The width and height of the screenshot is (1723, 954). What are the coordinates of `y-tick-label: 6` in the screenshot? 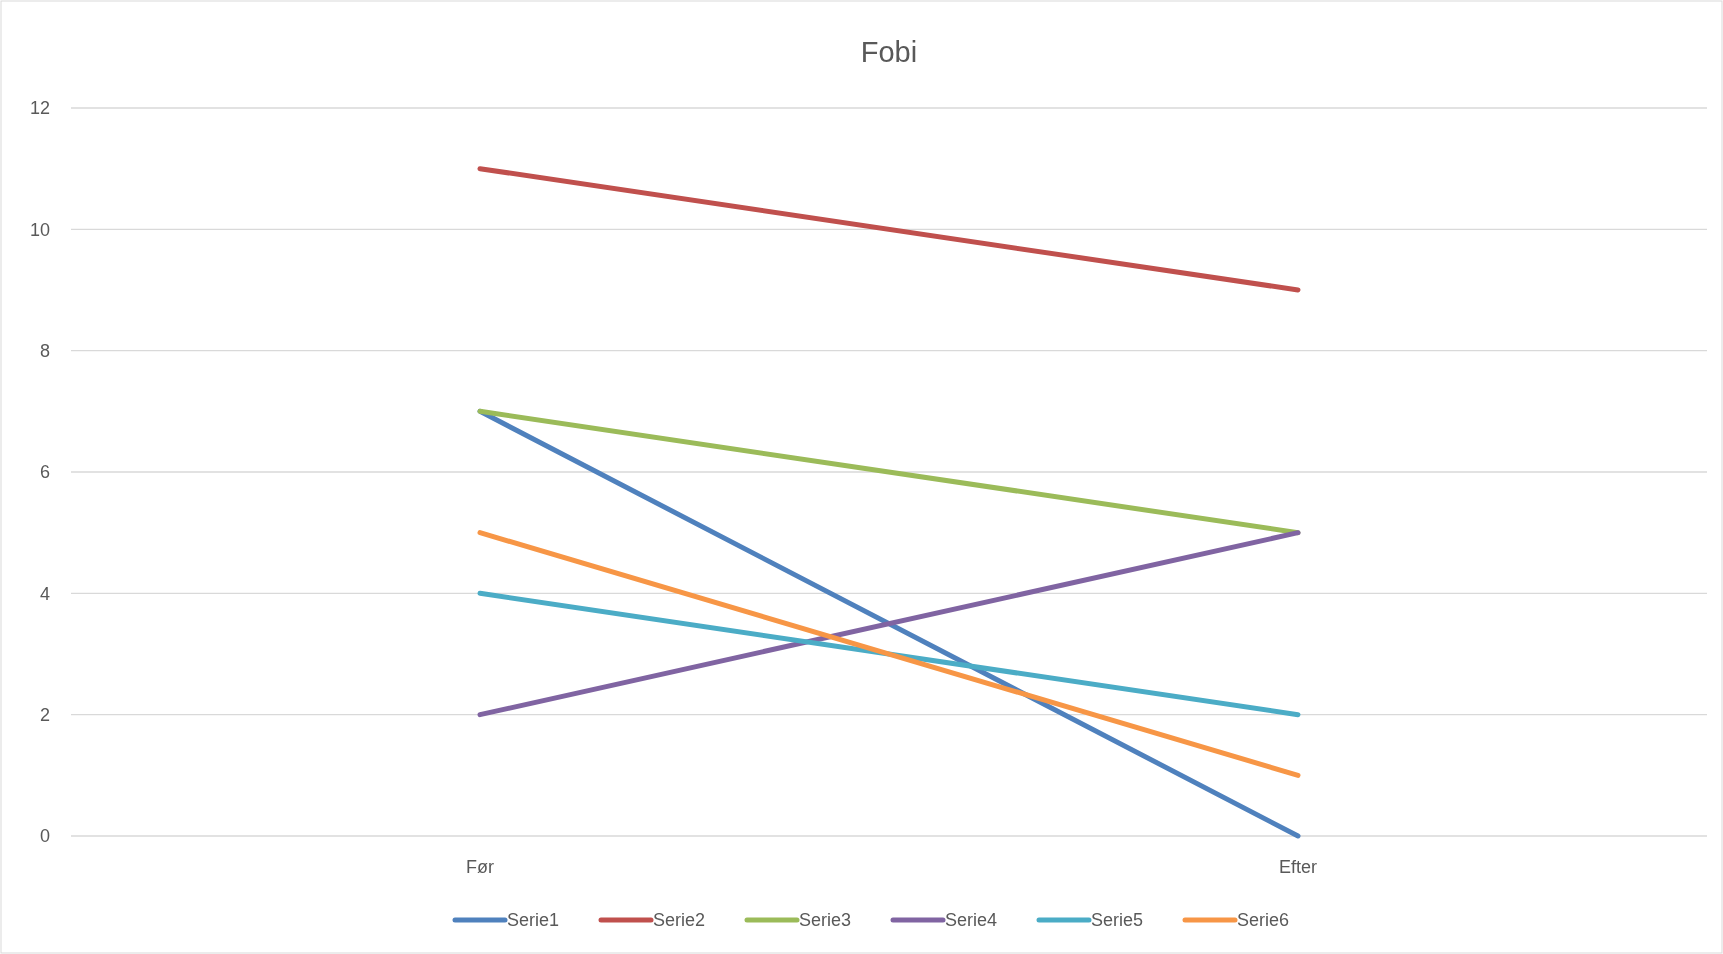 It's located at (44, 472).